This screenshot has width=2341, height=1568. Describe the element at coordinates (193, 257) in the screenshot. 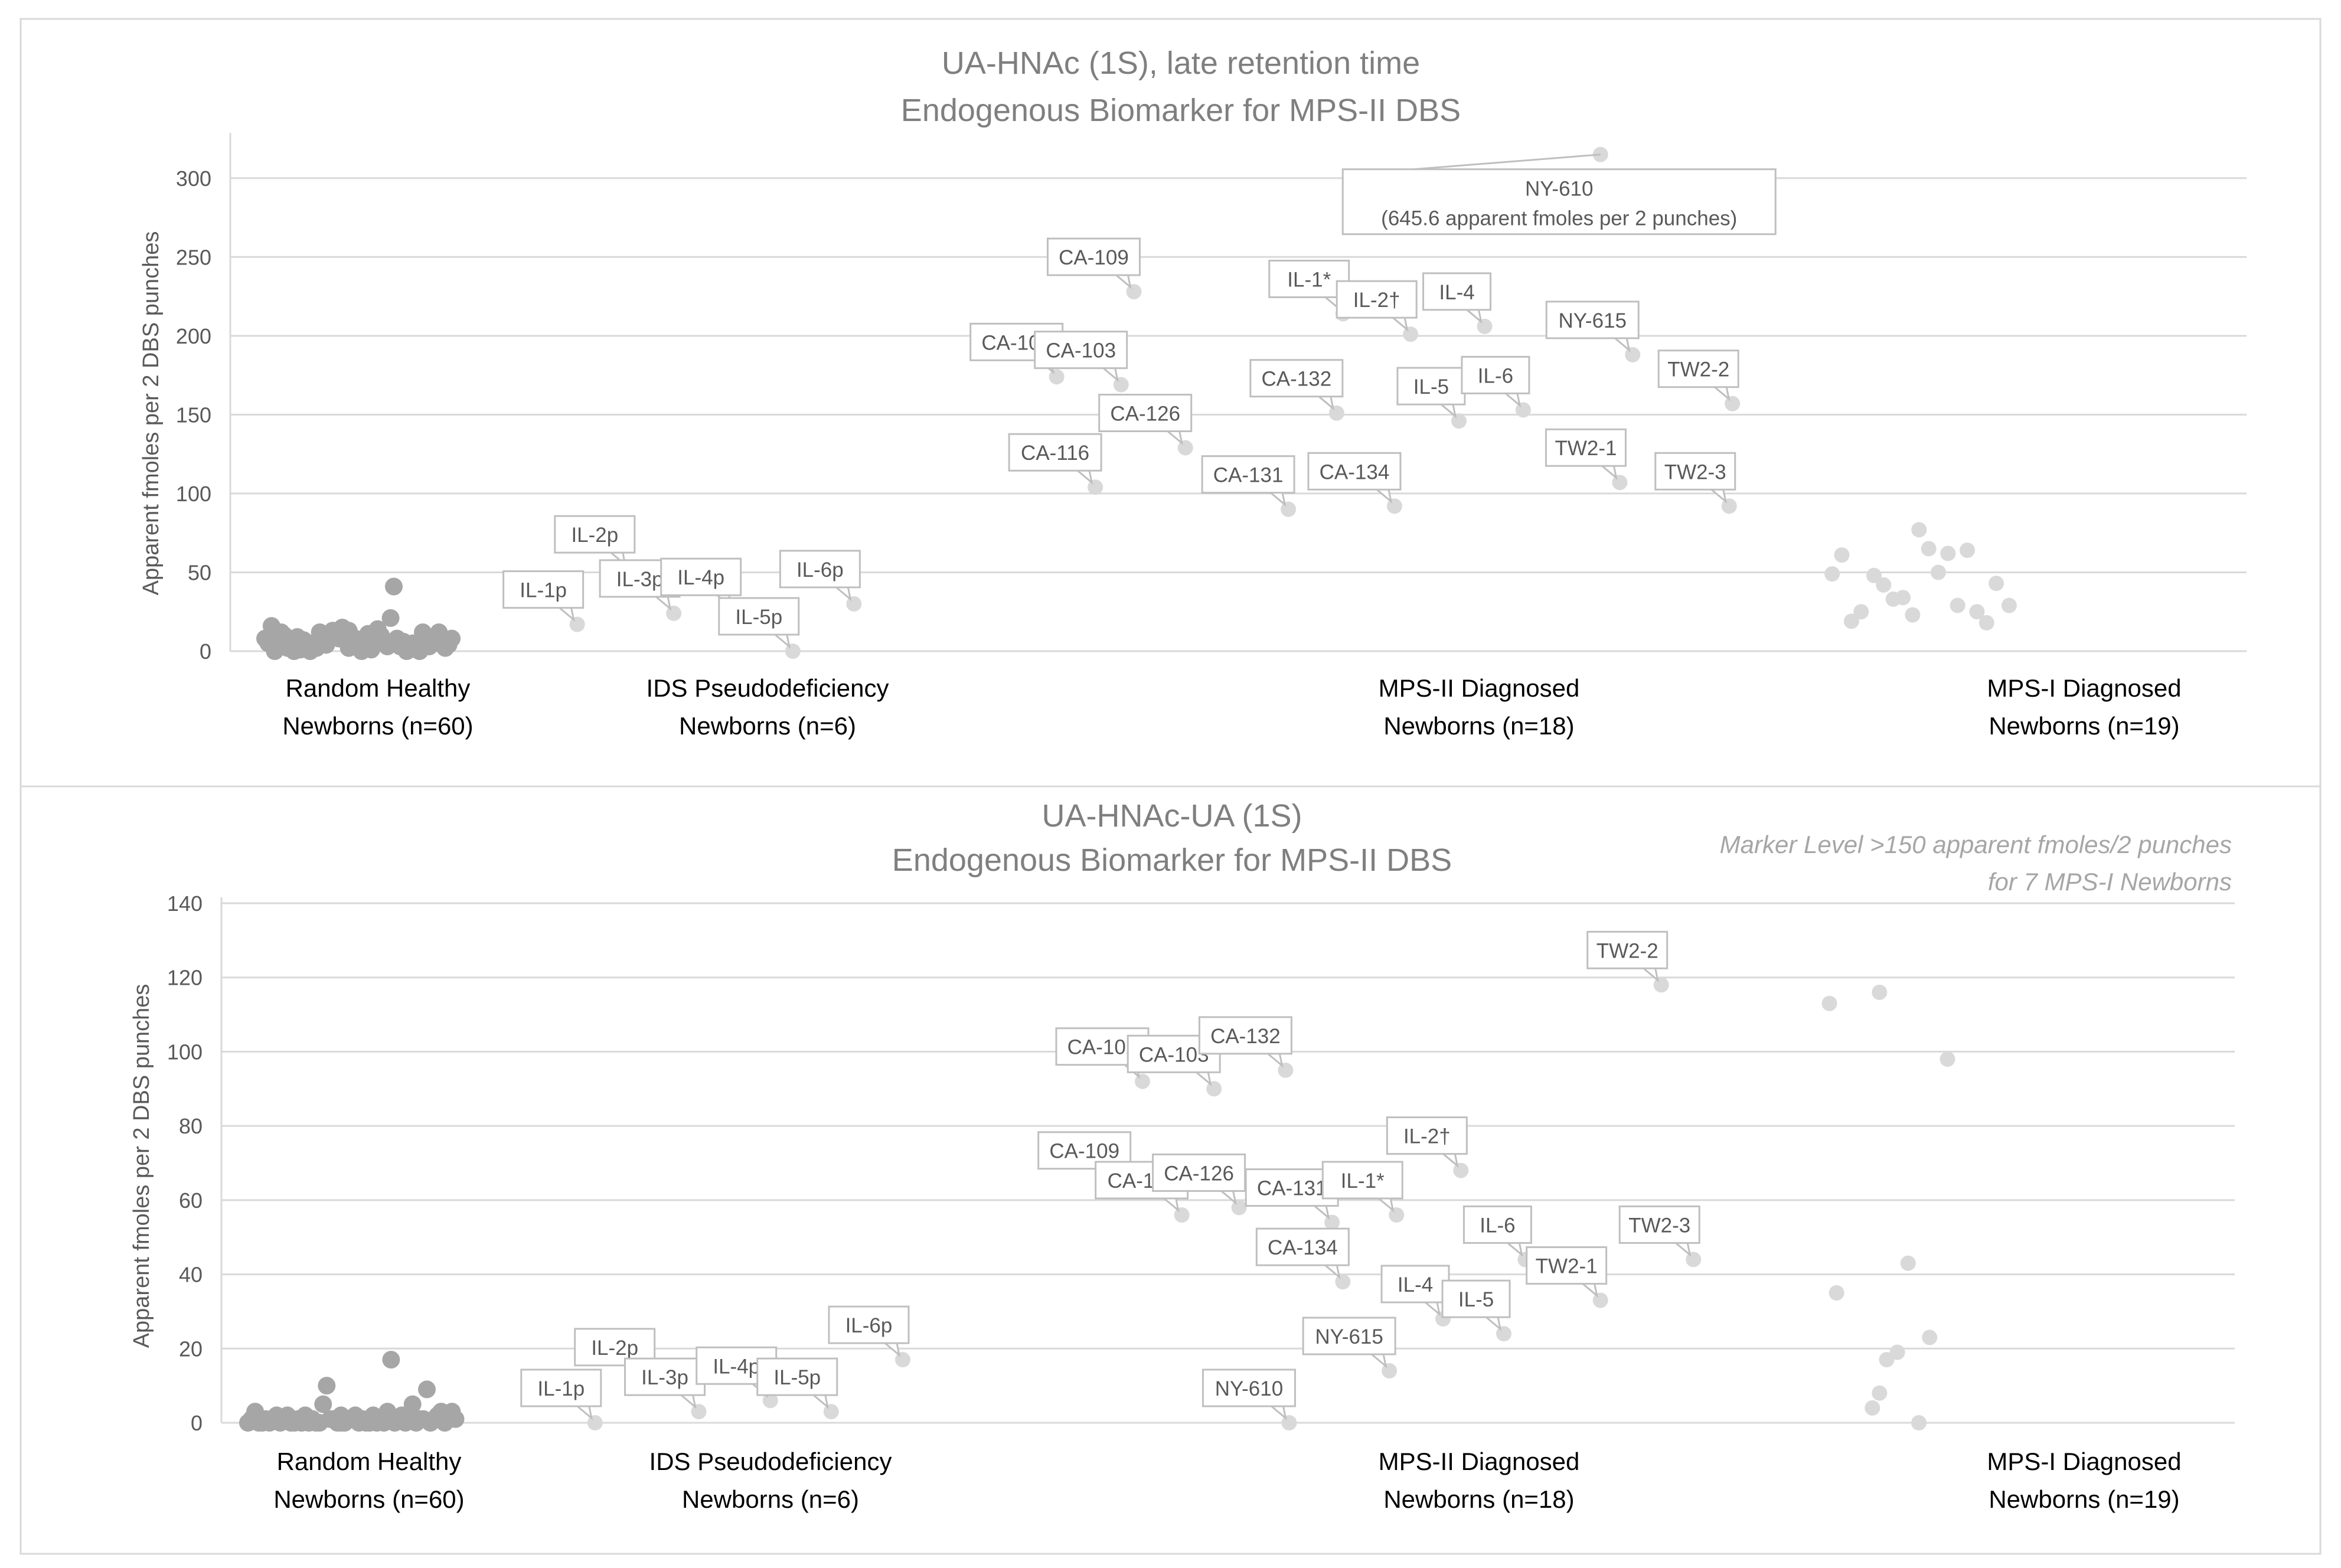

I see `chart1-y-tick-label: 250` at that location.